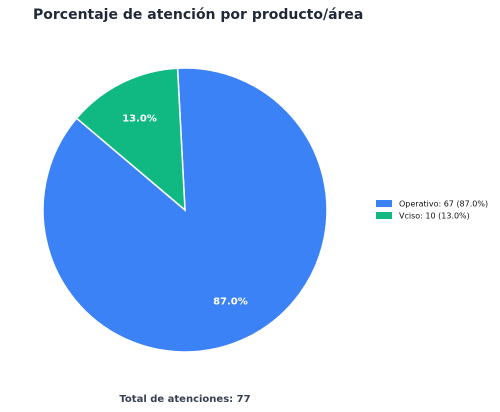 The image size is (500, 412). What do you see at coordinates (130, 139) in the screenshot?
I see `pie-slice` at bounding box center [130, 139].